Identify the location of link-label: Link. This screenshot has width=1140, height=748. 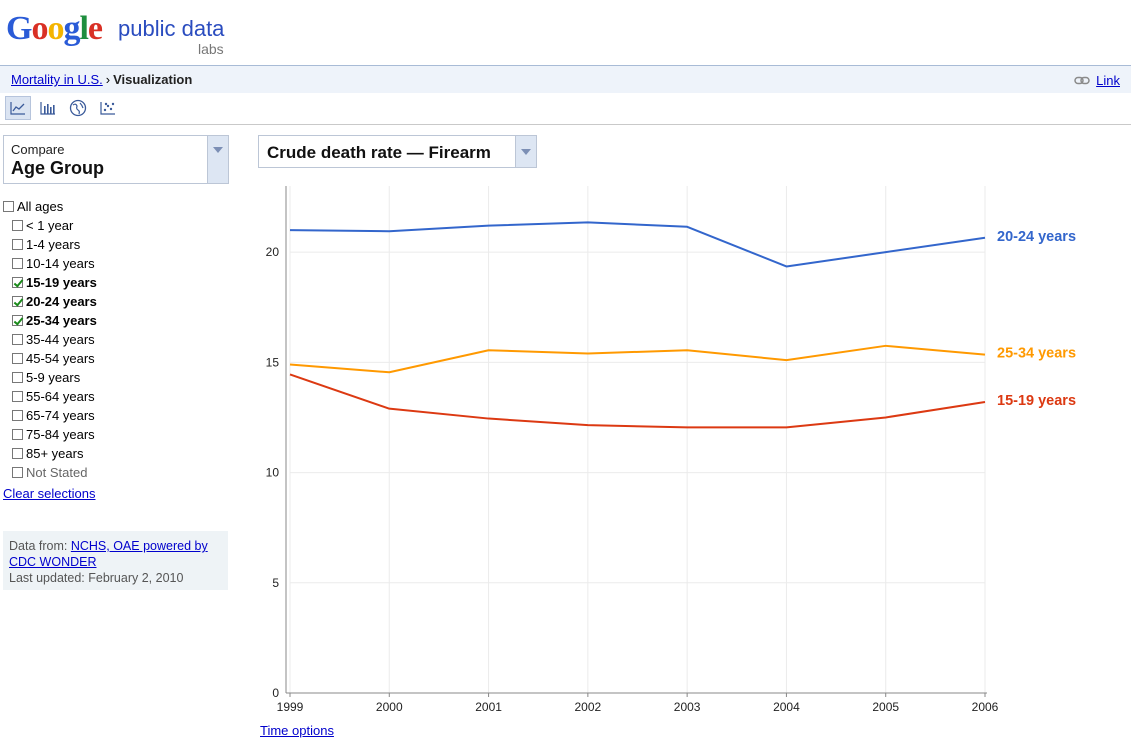
(1108, 80).